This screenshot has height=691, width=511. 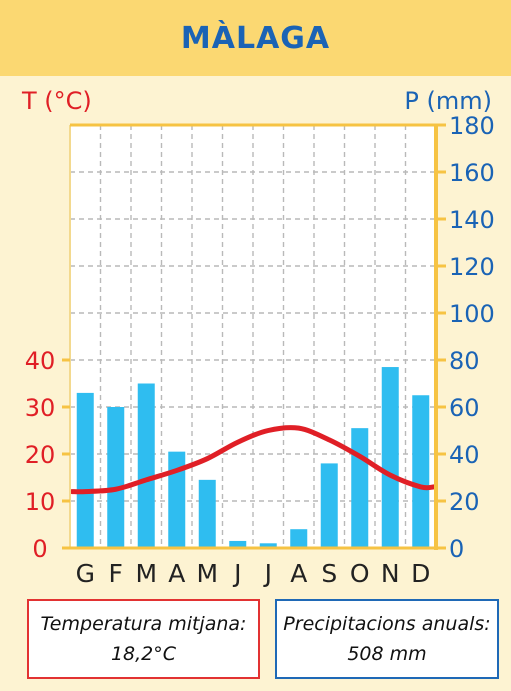 I want to click on right-axis-tick-label: 60, so click(x=464, y=408).